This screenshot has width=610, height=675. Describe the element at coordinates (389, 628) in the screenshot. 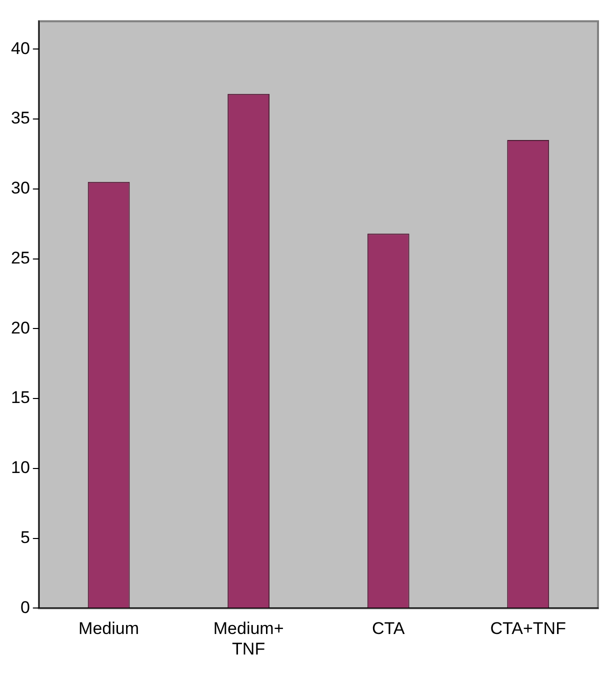

I see `x-tick-label: CTA` at that location.